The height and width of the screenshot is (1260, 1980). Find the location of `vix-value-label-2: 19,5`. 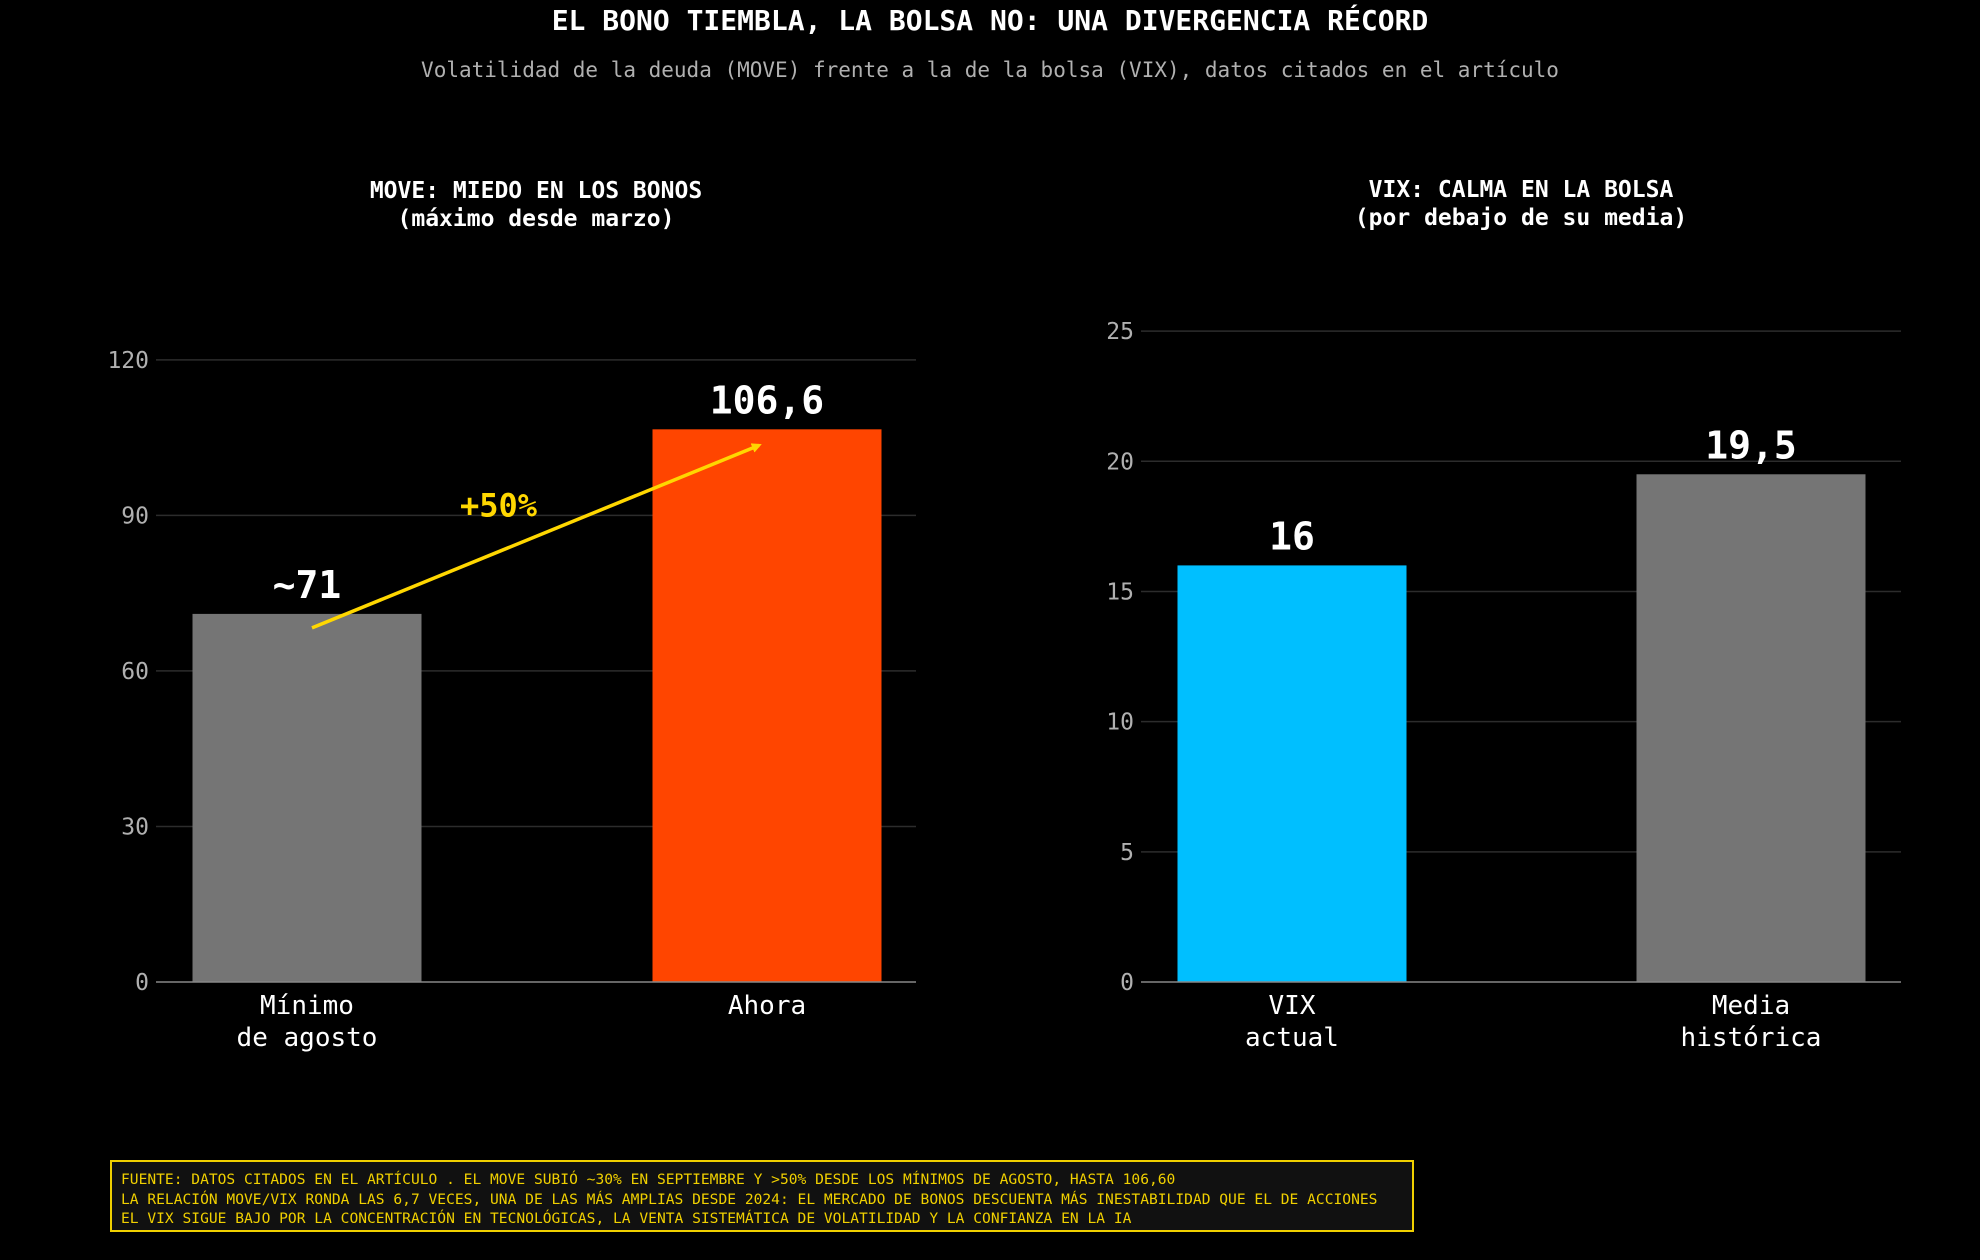

vix-value-label-2: 19,5 is located at coordinates (1751, 445).